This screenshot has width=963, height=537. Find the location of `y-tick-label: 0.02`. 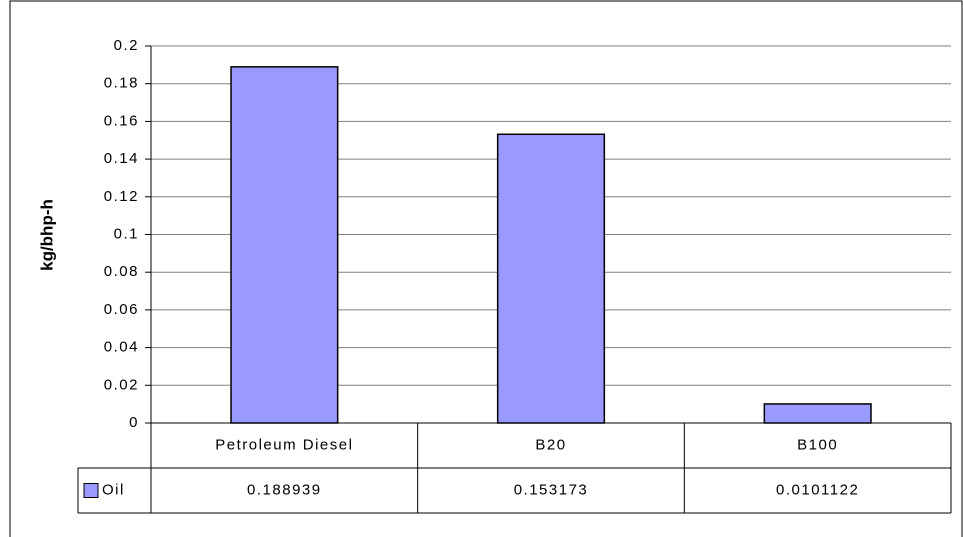

y-tick-label: 0.02 is located at coordinates (121, 384).